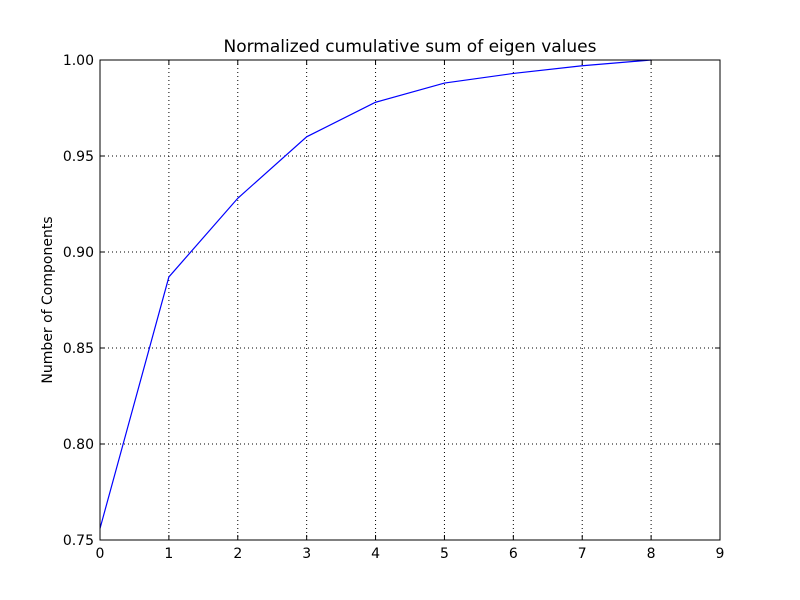 The width and height of the screenshot is (800, 600). Describe the element at coordinates (237, 554) in the screenshot. I see `x-tick-label: 2` at that location.